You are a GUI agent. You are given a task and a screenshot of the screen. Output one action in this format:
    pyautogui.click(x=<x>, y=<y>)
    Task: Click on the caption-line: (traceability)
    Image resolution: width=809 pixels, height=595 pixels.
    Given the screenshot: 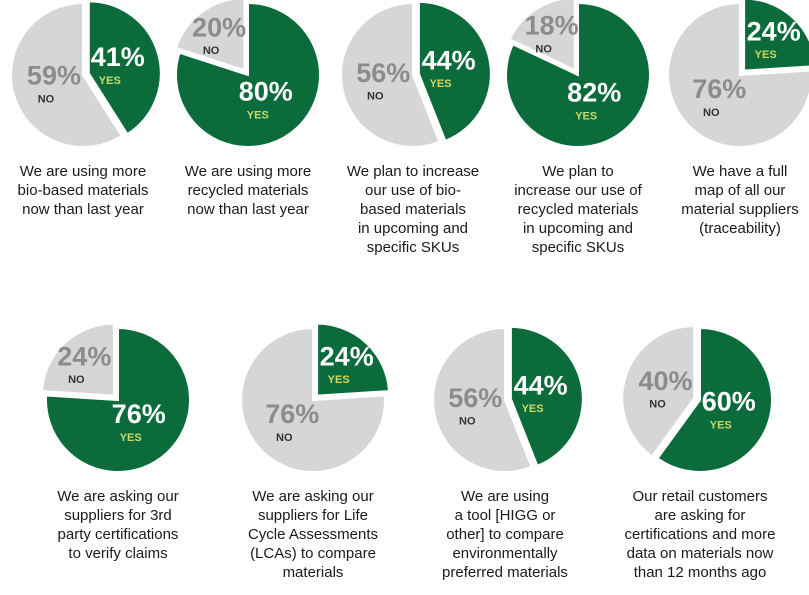 What is the action you would take?
    pyautogui.click(x=740, y=228)
    